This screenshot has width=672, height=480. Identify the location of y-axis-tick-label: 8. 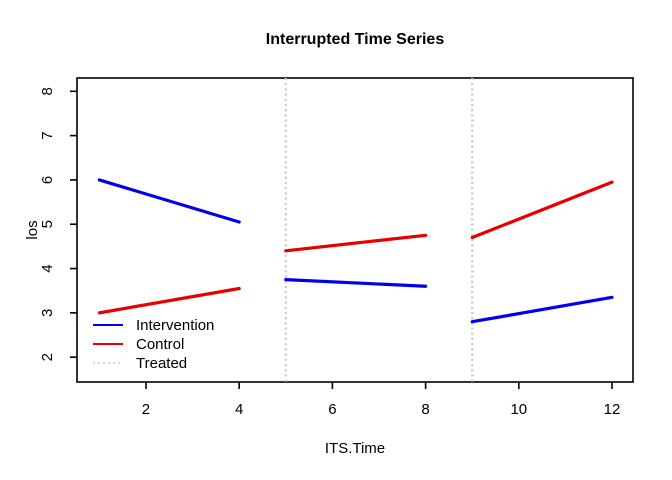
(47, 91).